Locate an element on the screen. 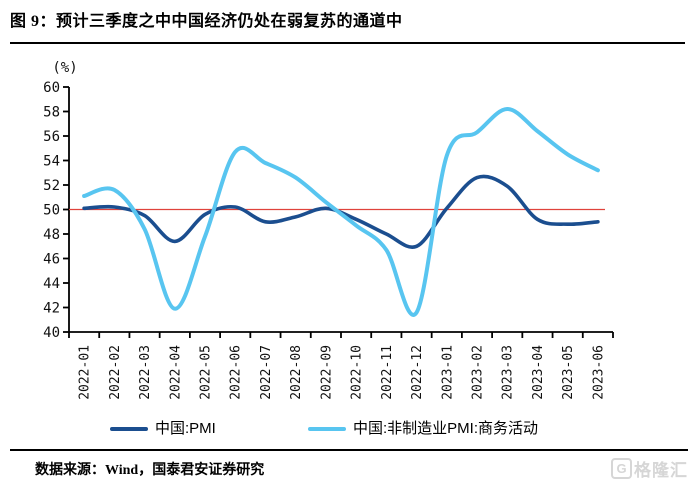 This screenshot has width=691, height=485. y-axis-tick-label: 54 is located at coordinates (51, 162).